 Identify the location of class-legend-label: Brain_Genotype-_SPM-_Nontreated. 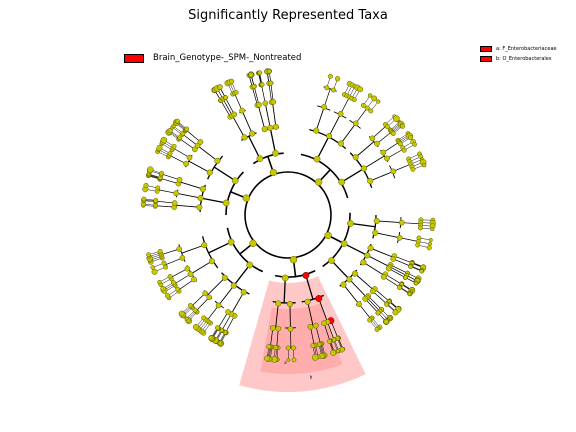
(227, 58).